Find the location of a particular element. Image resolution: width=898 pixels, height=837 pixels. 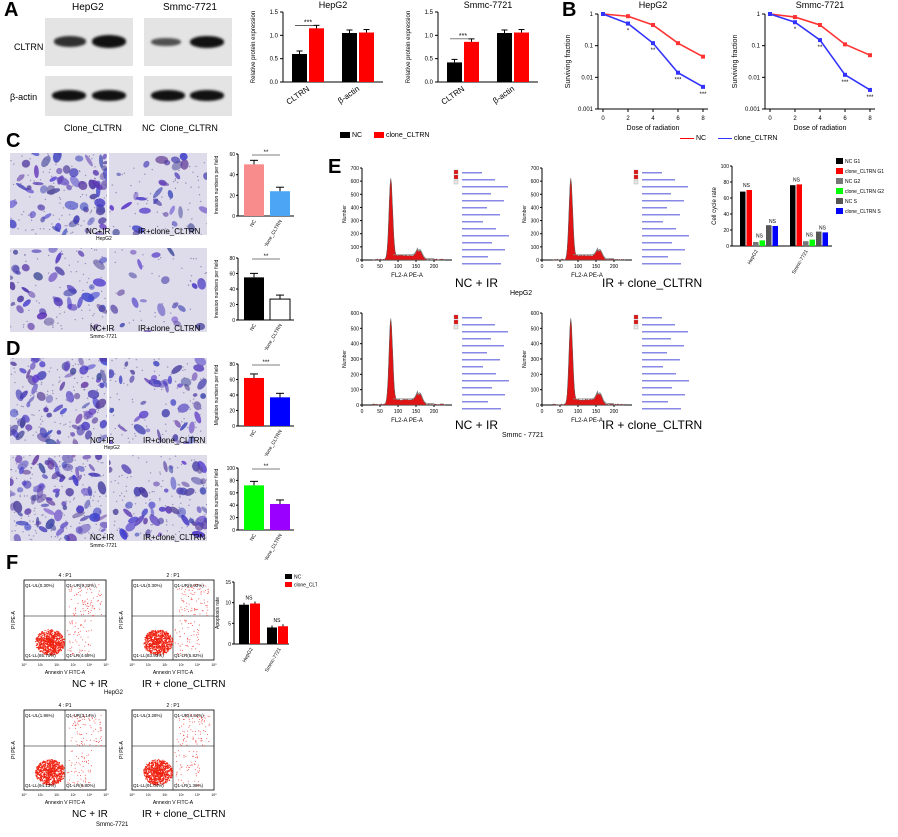

y-axis-label: PI PE-A is located at coordinates (122, 619).